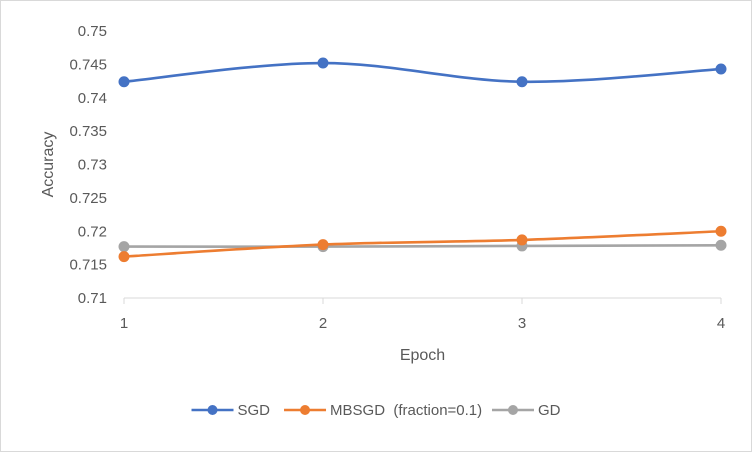 The height and width of the screenshot is (456, 752). I want to click on y-tick-label: 0.71, so click(92, 298).